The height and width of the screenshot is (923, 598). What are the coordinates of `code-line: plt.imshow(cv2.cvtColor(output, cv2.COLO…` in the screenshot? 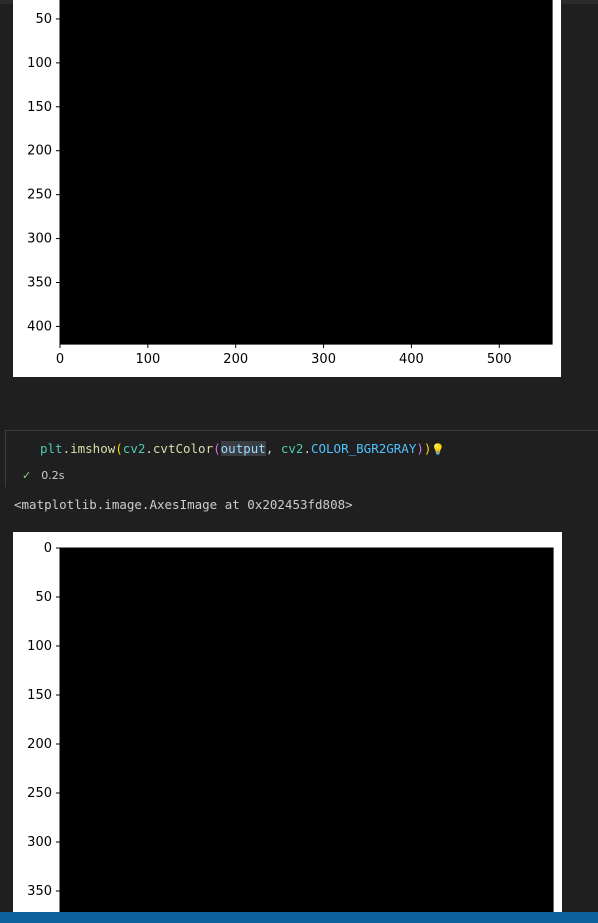 It's located at (242, 448).